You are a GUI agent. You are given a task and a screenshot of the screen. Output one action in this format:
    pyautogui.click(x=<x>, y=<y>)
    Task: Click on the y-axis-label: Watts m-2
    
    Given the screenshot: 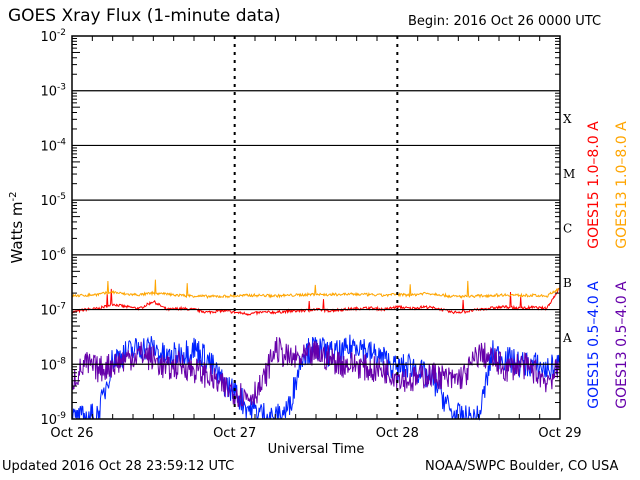 What is the action you would take?
    pyautogui.click(x=17, y=227)
    